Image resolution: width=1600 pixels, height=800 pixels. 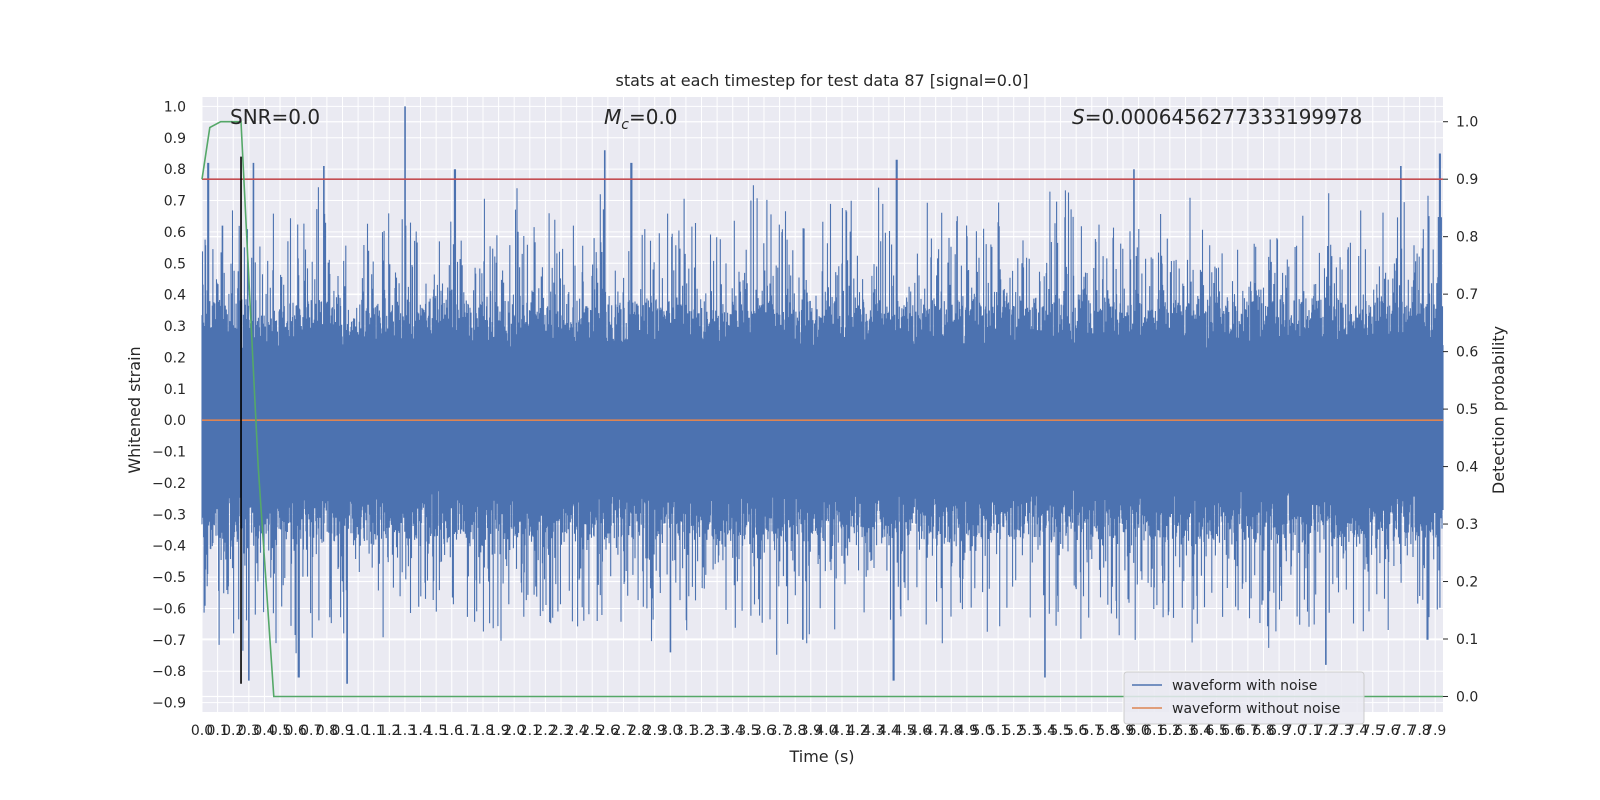 What do you see at coordinates (389, 731) in the screenshot?
I see `x-tick-label: 1.2` at bounding box center [389, 731].